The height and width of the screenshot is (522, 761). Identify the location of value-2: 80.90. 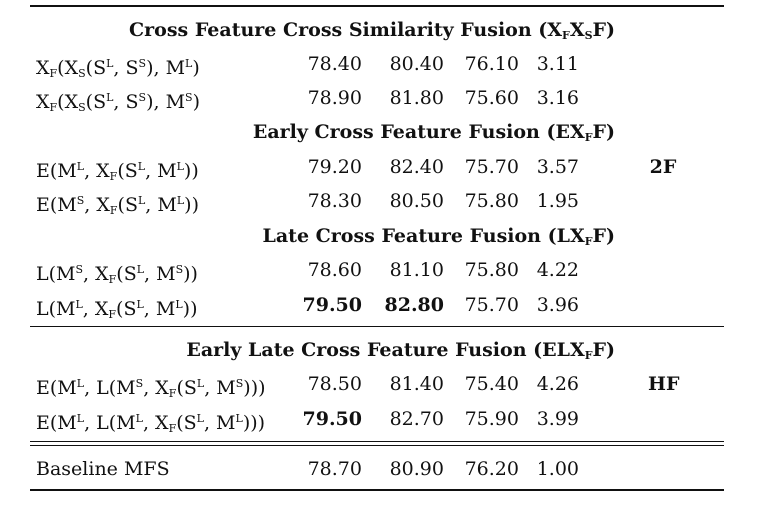
(416, 469).